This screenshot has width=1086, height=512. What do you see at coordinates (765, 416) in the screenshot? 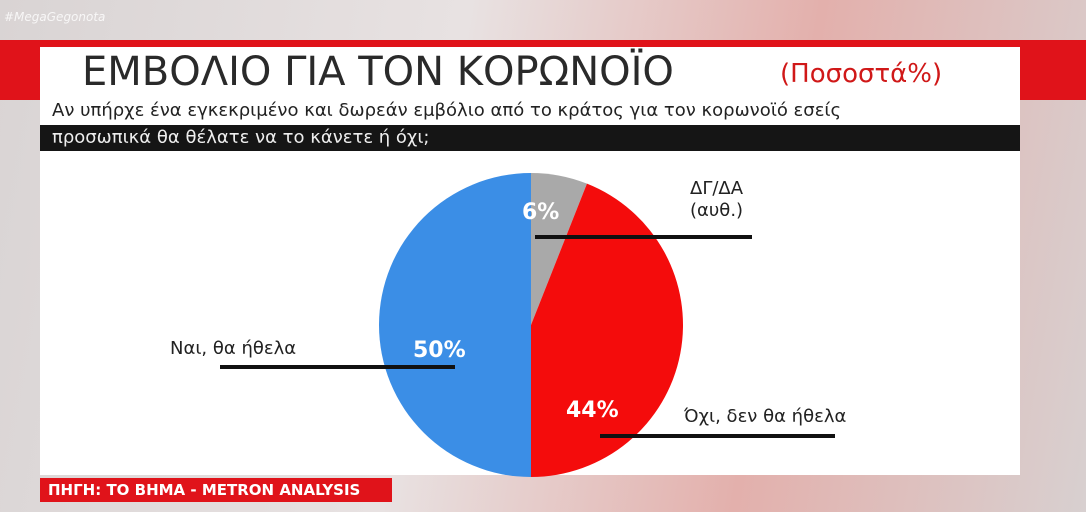
I see `category-label: Όχι, δεν θα ήθελα` at bounding box center [765, 416].